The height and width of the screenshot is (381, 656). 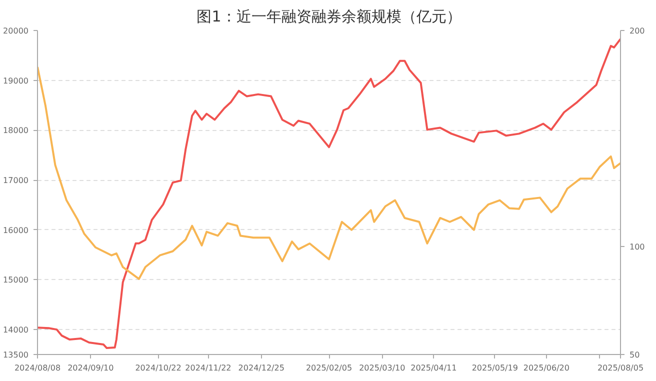 What do you see at coordinates (16, 355) in the screenshot?
I see `y-tick-label: 13500` at bounding box center [16, 355].